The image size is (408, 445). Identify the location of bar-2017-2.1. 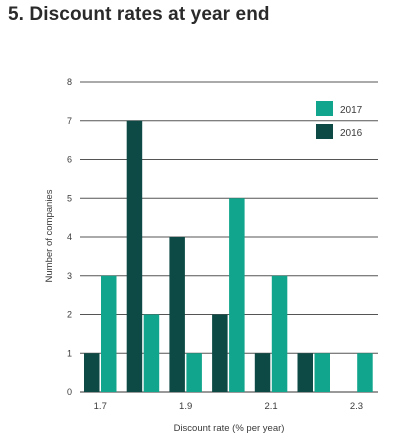
(279, 333).